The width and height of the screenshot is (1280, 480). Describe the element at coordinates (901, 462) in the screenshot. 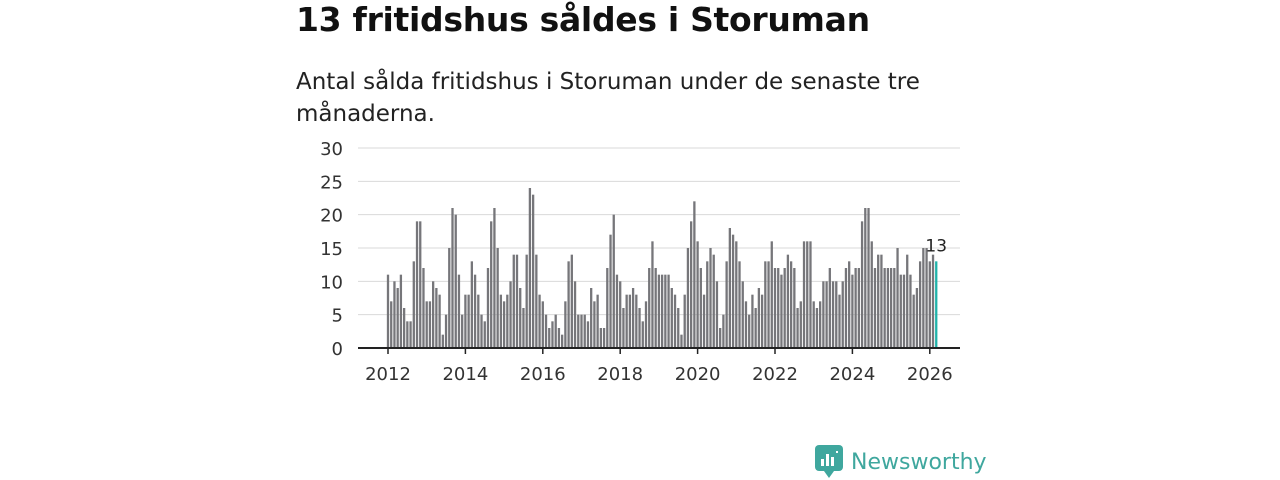

I see `brand: Newsworthy` at that location.